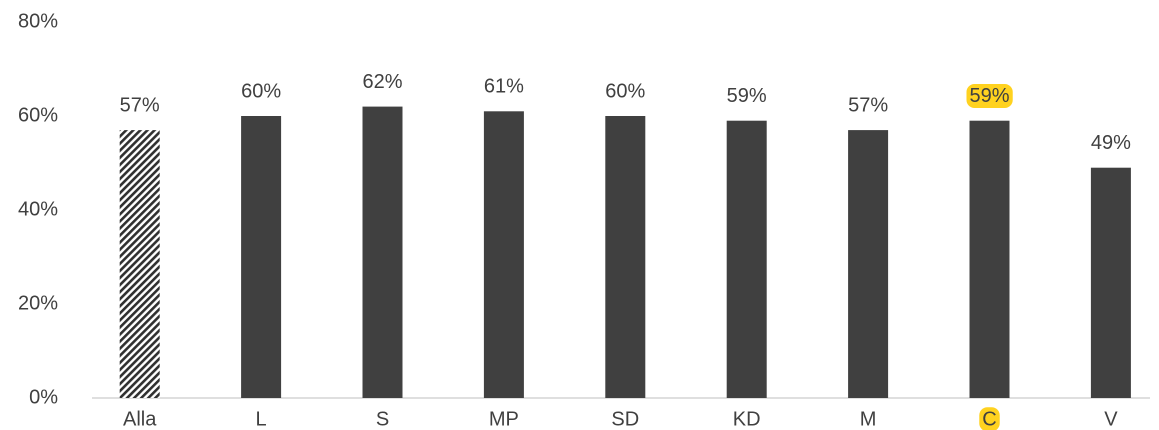 This screenshot has width=1159, height=430. Describe the element at coordinates (382, 82) in the screenshot. I see `value-label: 62%` at that location.